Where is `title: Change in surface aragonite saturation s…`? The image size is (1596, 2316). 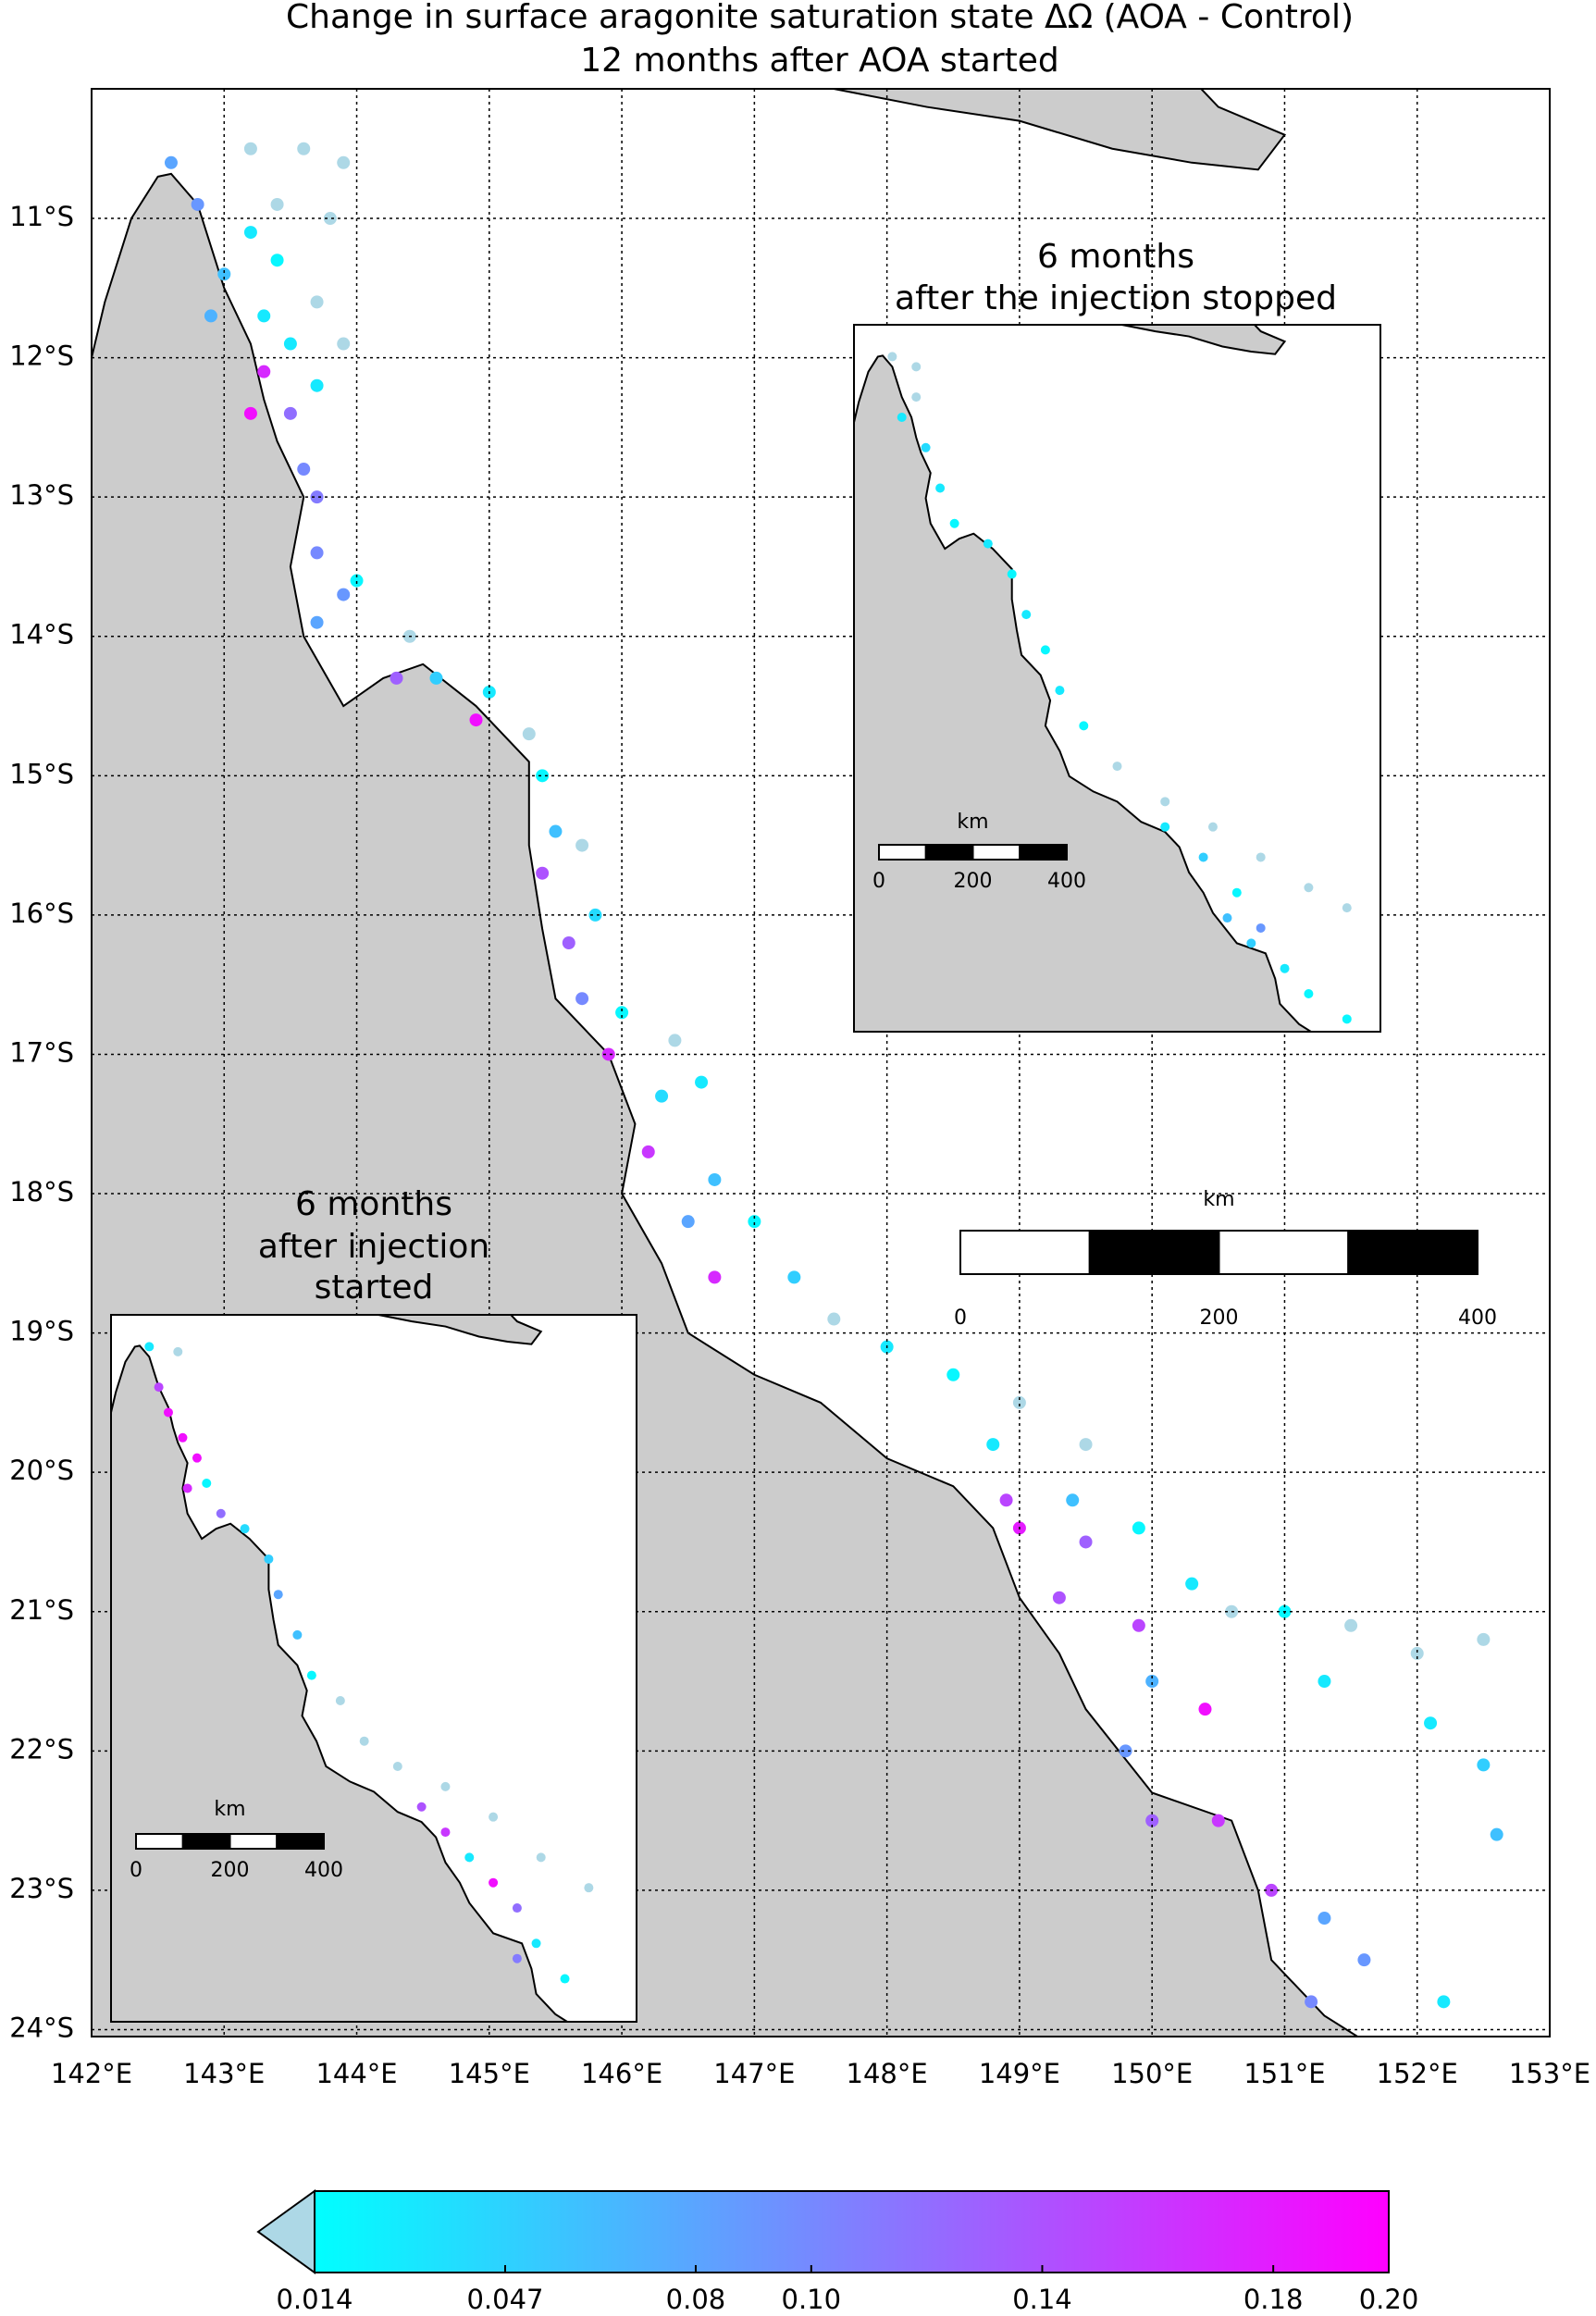
title: Change in surface aragonite saturation s… is located at coordinates (820, 18).